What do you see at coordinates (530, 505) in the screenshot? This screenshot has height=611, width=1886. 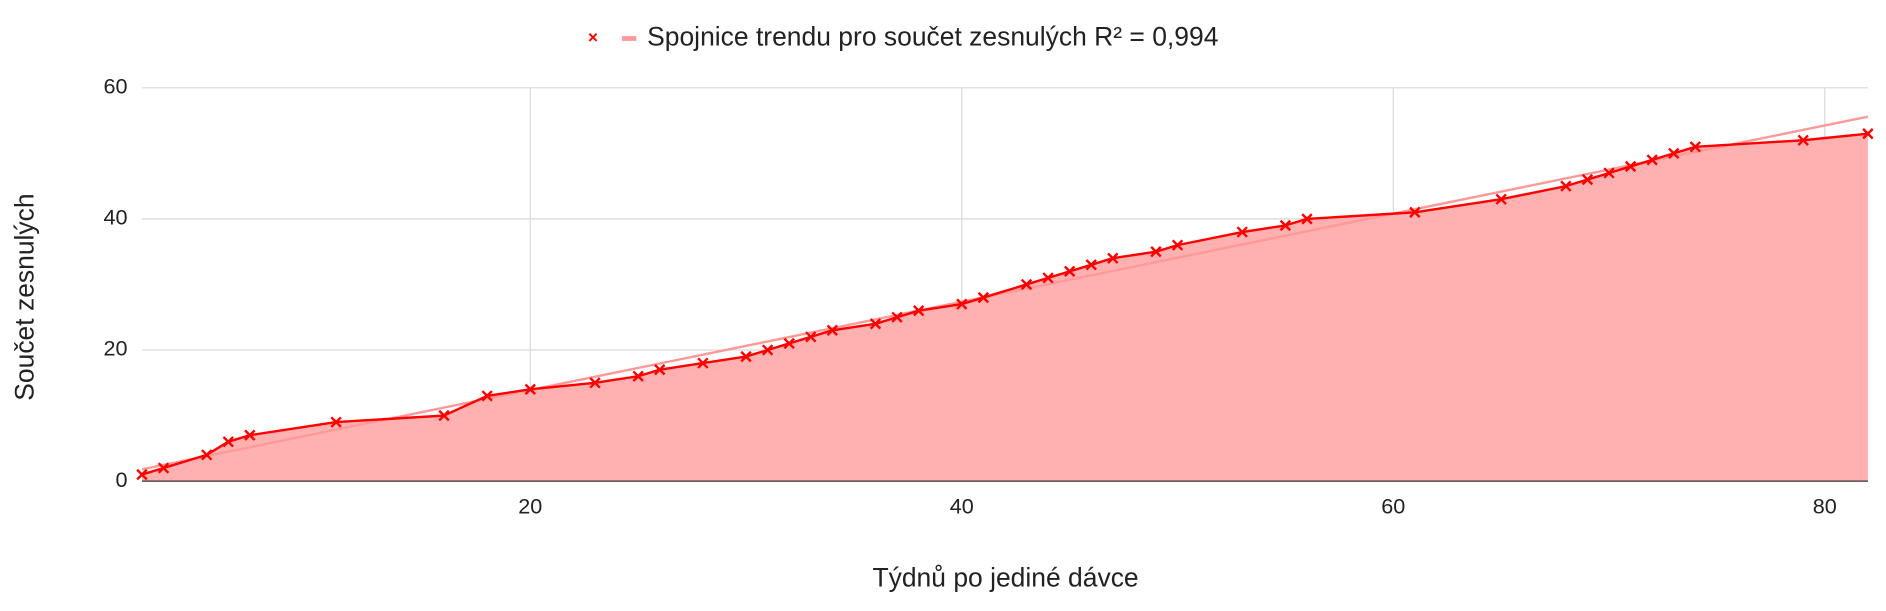 I see `x-tick-label: 20` at bounding box center [530, 505].